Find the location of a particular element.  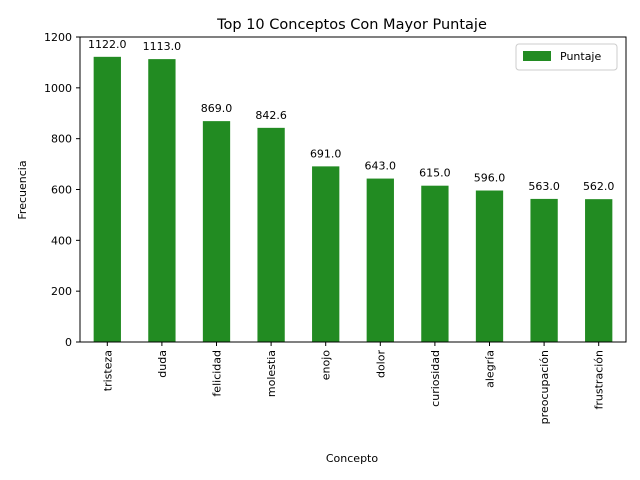

bar-data-label-3: 842.6 is located at coordinates (271, 115).